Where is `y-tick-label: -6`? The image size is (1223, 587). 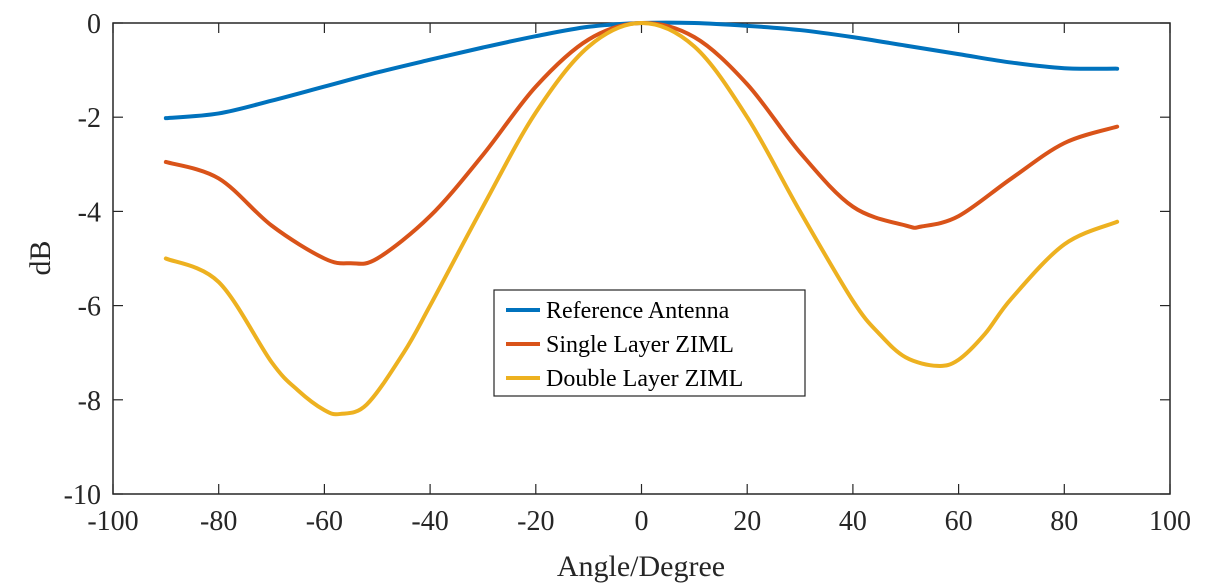 y-tick-label: -6 is located at coordinates (89, 307).